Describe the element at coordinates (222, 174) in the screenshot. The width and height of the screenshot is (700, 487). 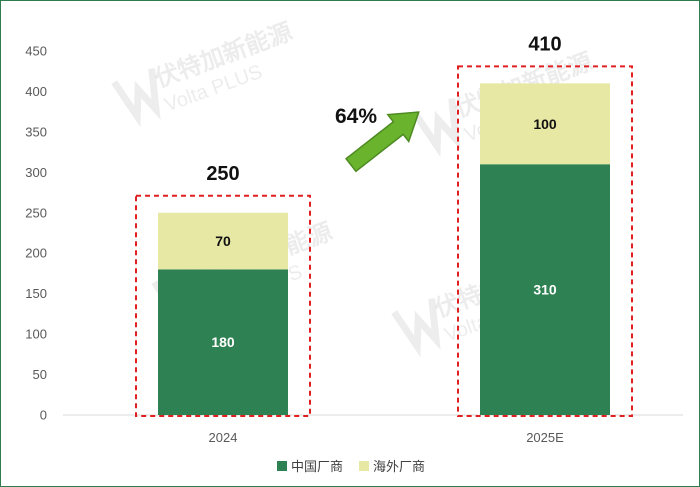
I see `total-label: 250` at that location.